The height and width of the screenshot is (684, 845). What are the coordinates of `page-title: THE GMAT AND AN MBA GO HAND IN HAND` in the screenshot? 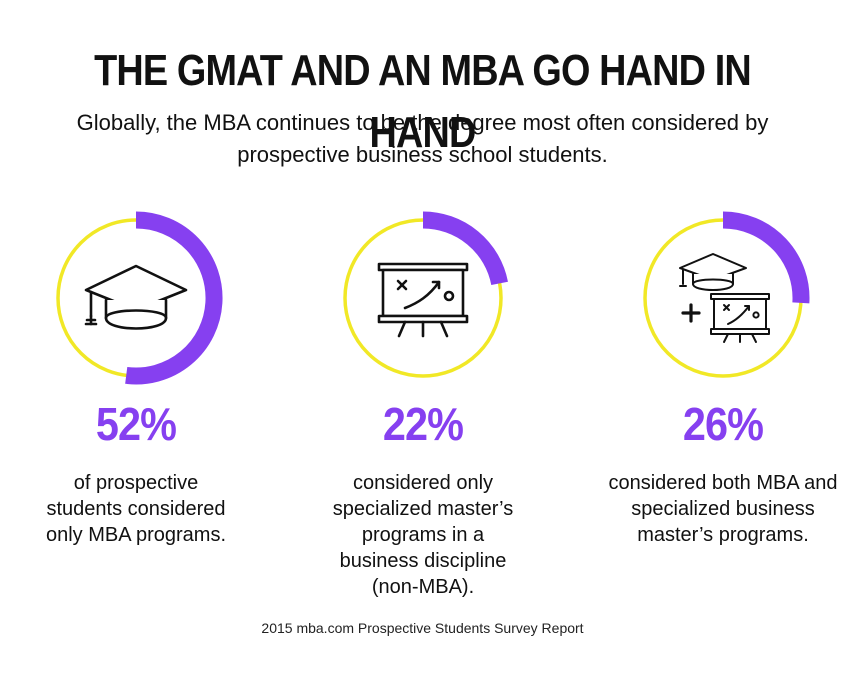 It's located at (423, 101).